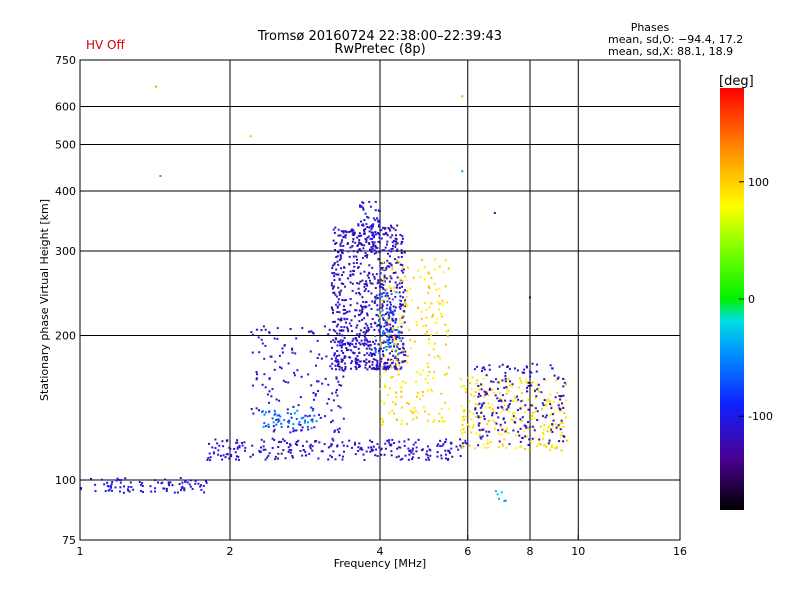  What do you see at coordinates (65, 480) in the screenshot?
I see `y-tick-label: 100` at bounding box center [65, 480].